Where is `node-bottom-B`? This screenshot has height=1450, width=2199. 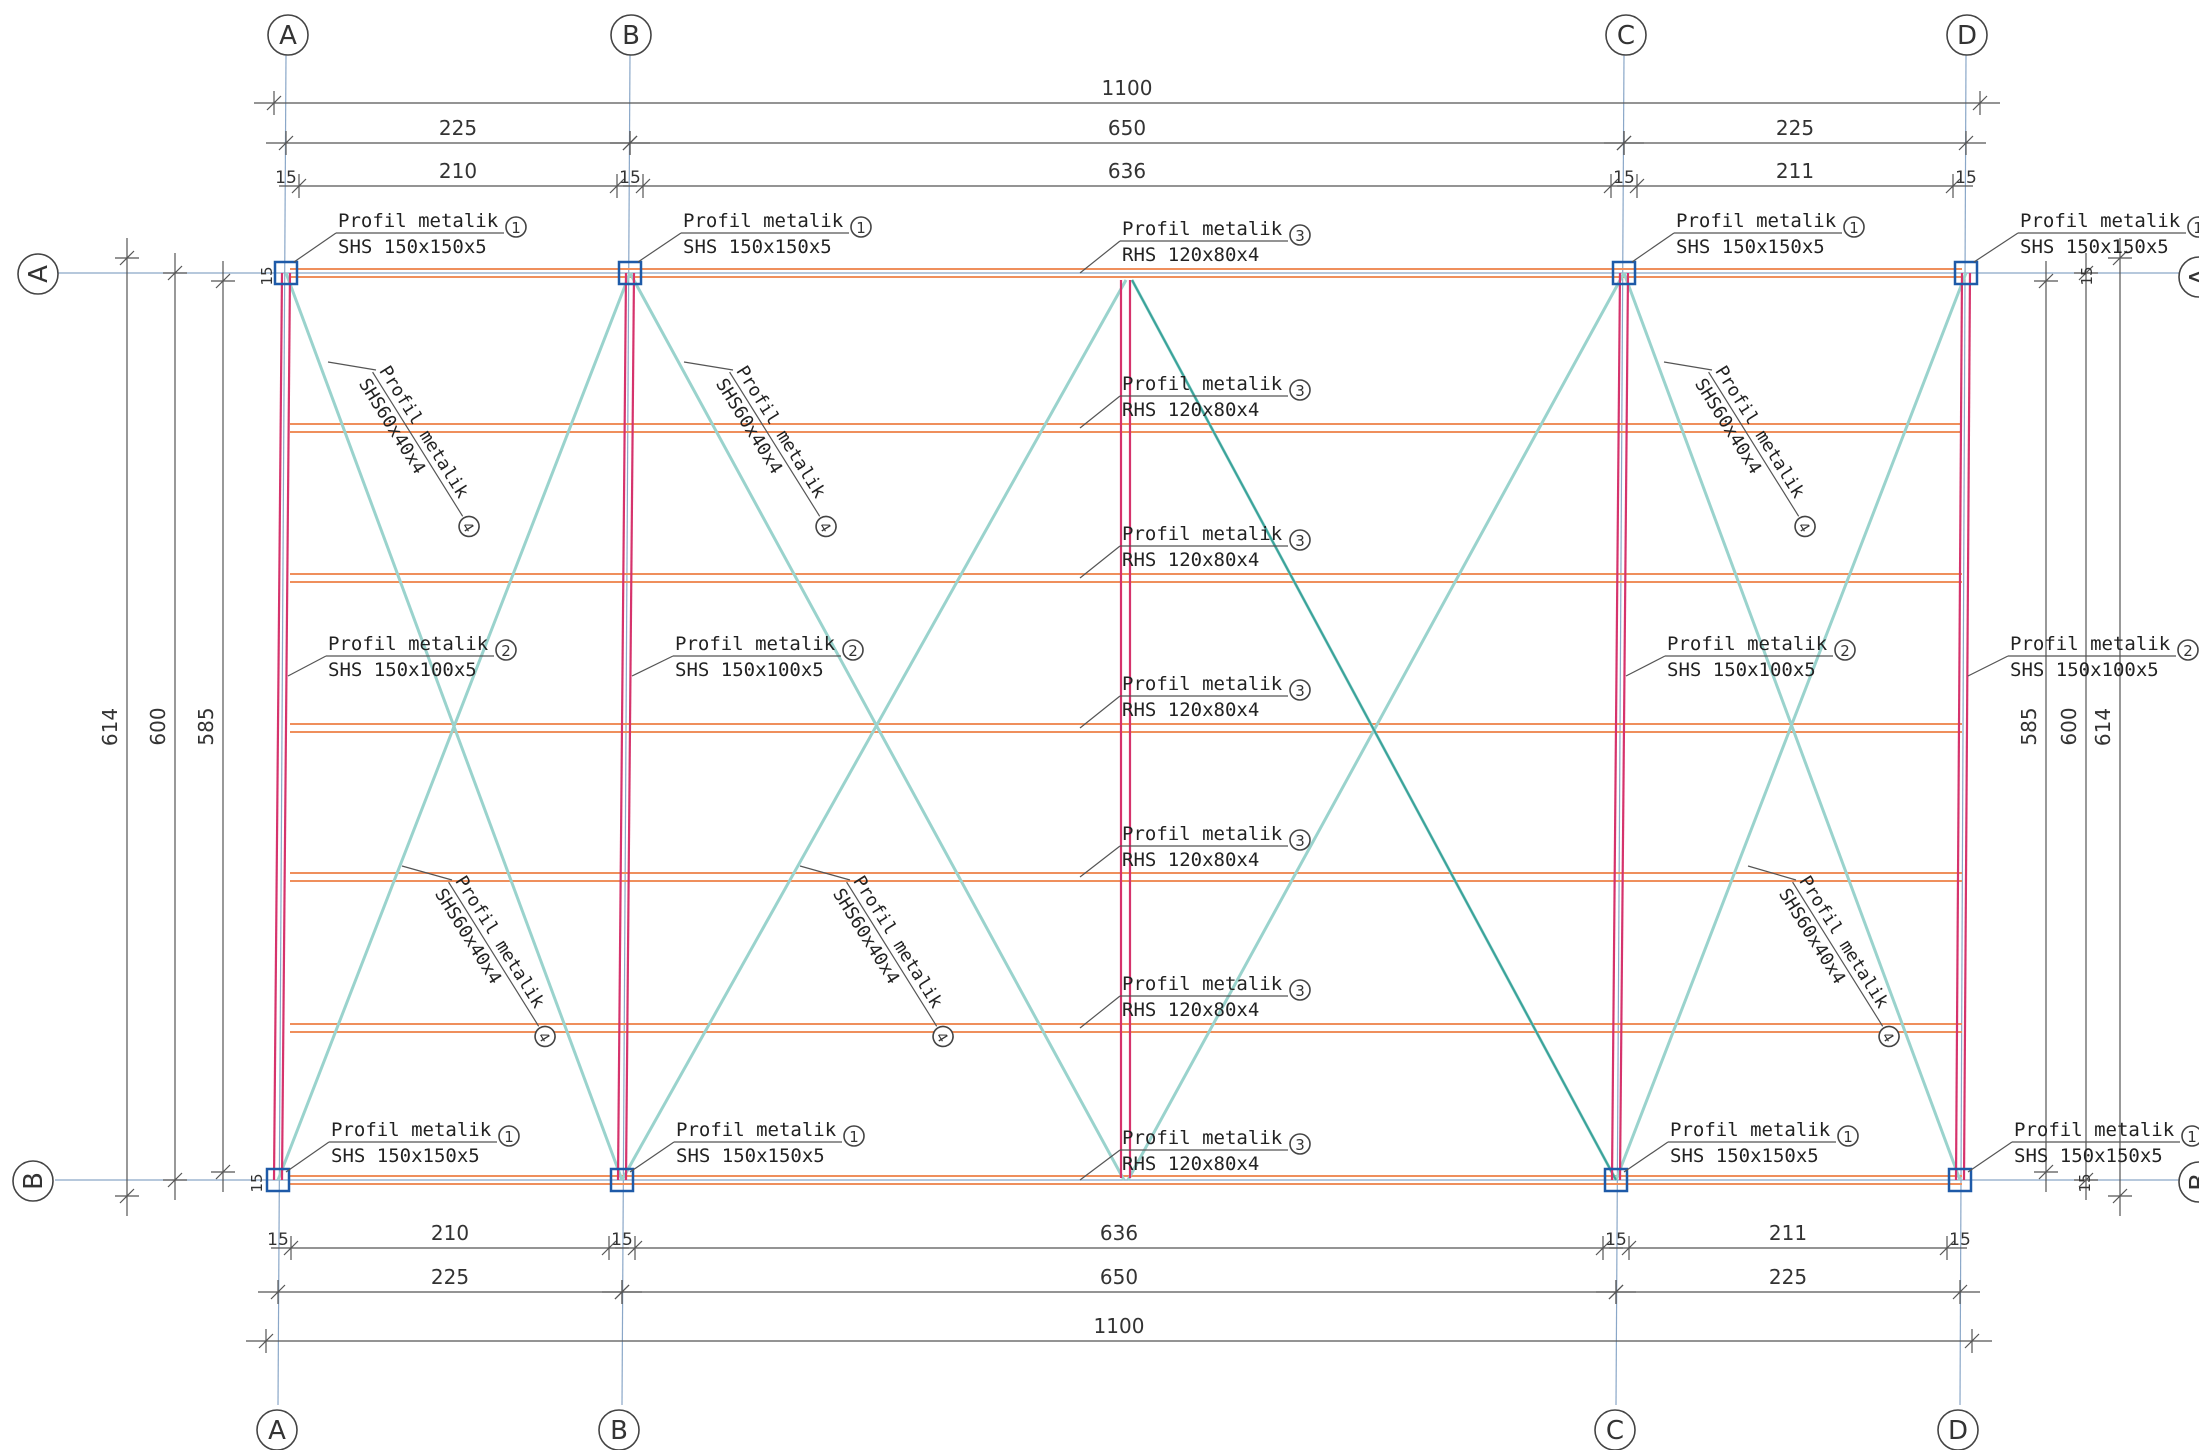
node-bottom-B is located at coordinates (622, 1180).